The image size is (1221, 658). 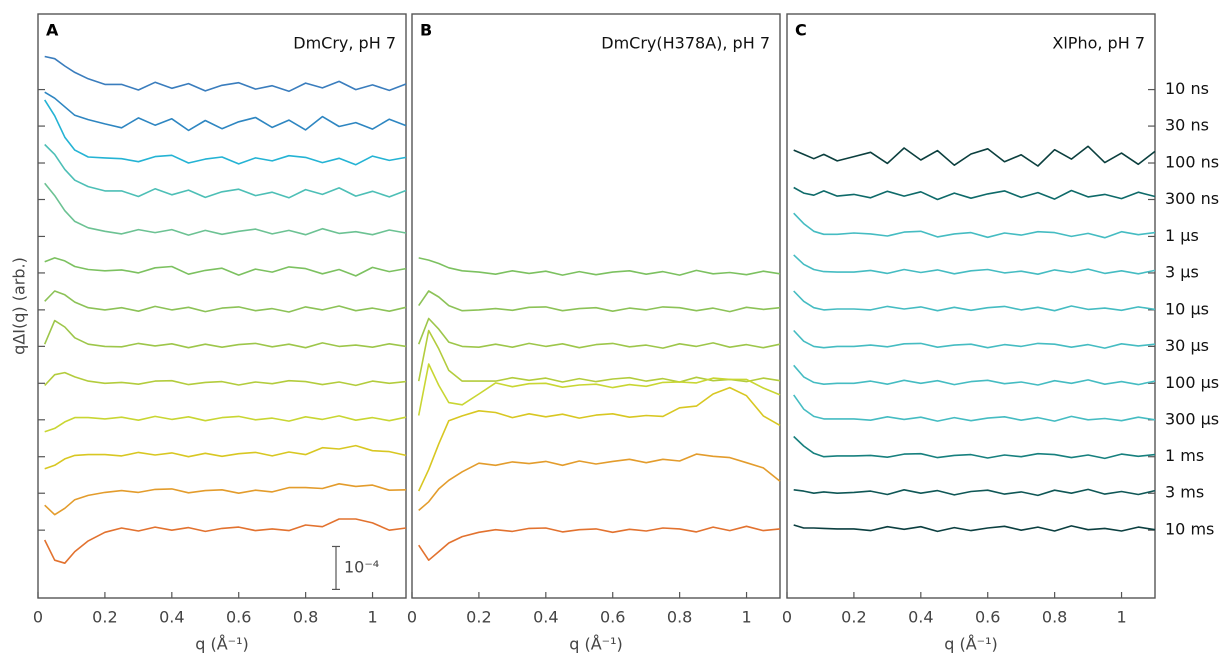 I want to click on delay-label: 1 ms, so click(x=1184, y=455).